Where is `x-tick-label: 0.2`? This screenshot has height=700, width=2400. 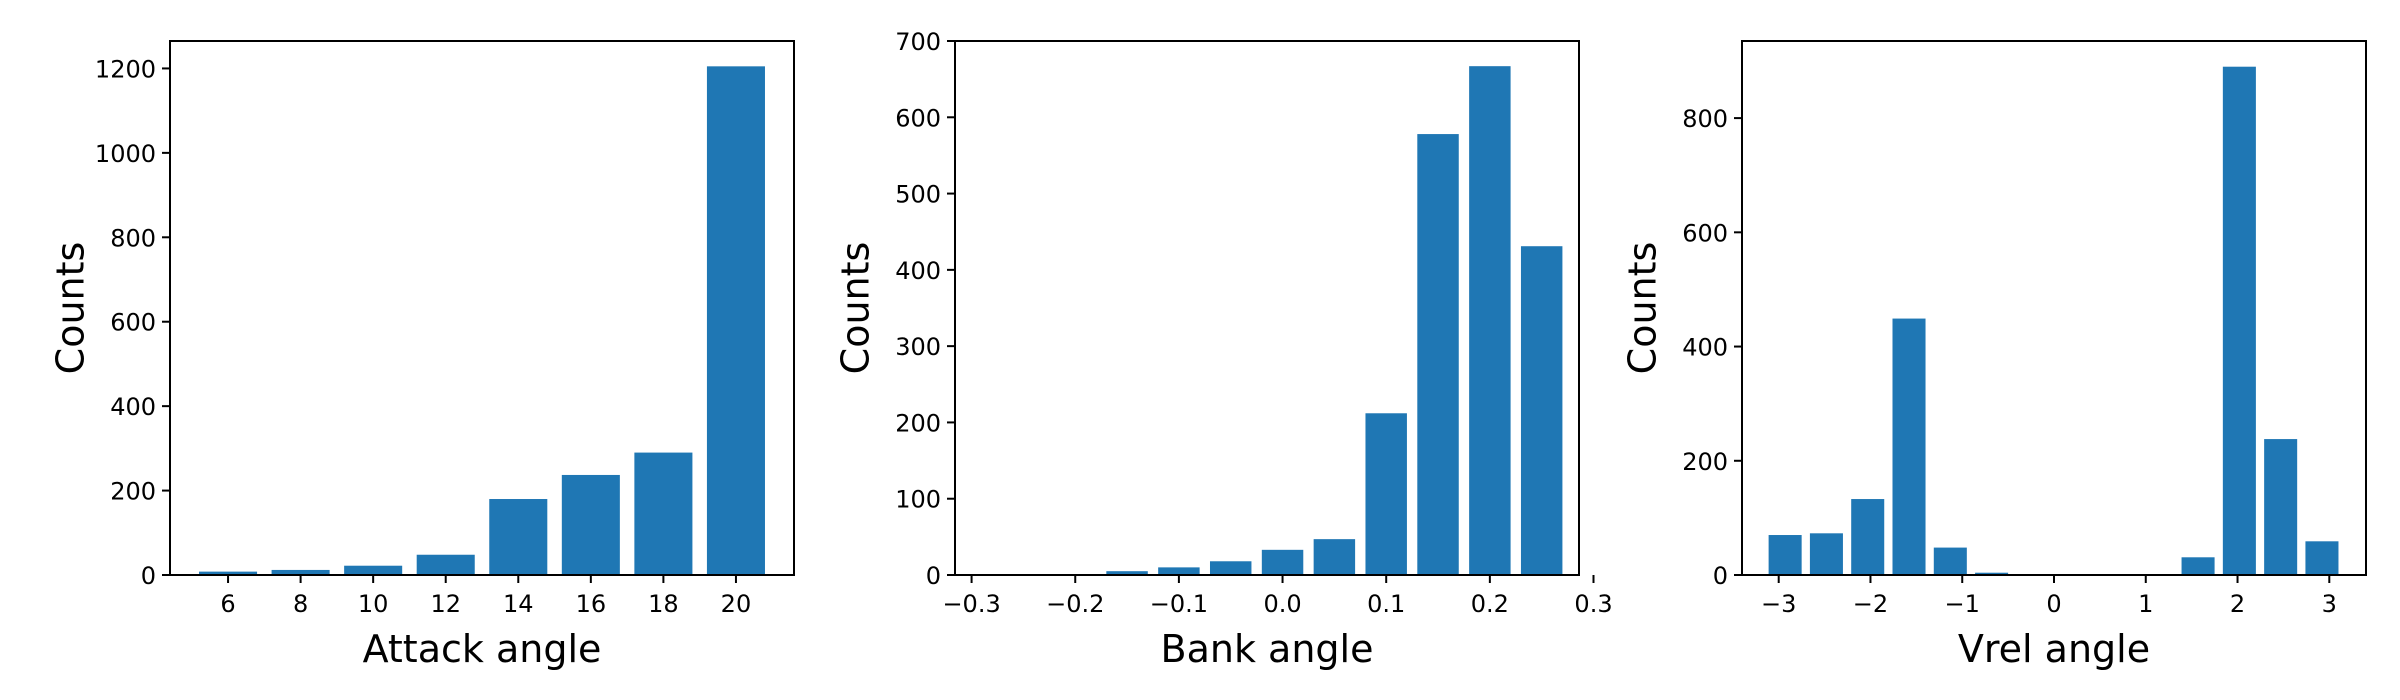 x-tick-label: 0.2 is located at coordinates (1490, 604).